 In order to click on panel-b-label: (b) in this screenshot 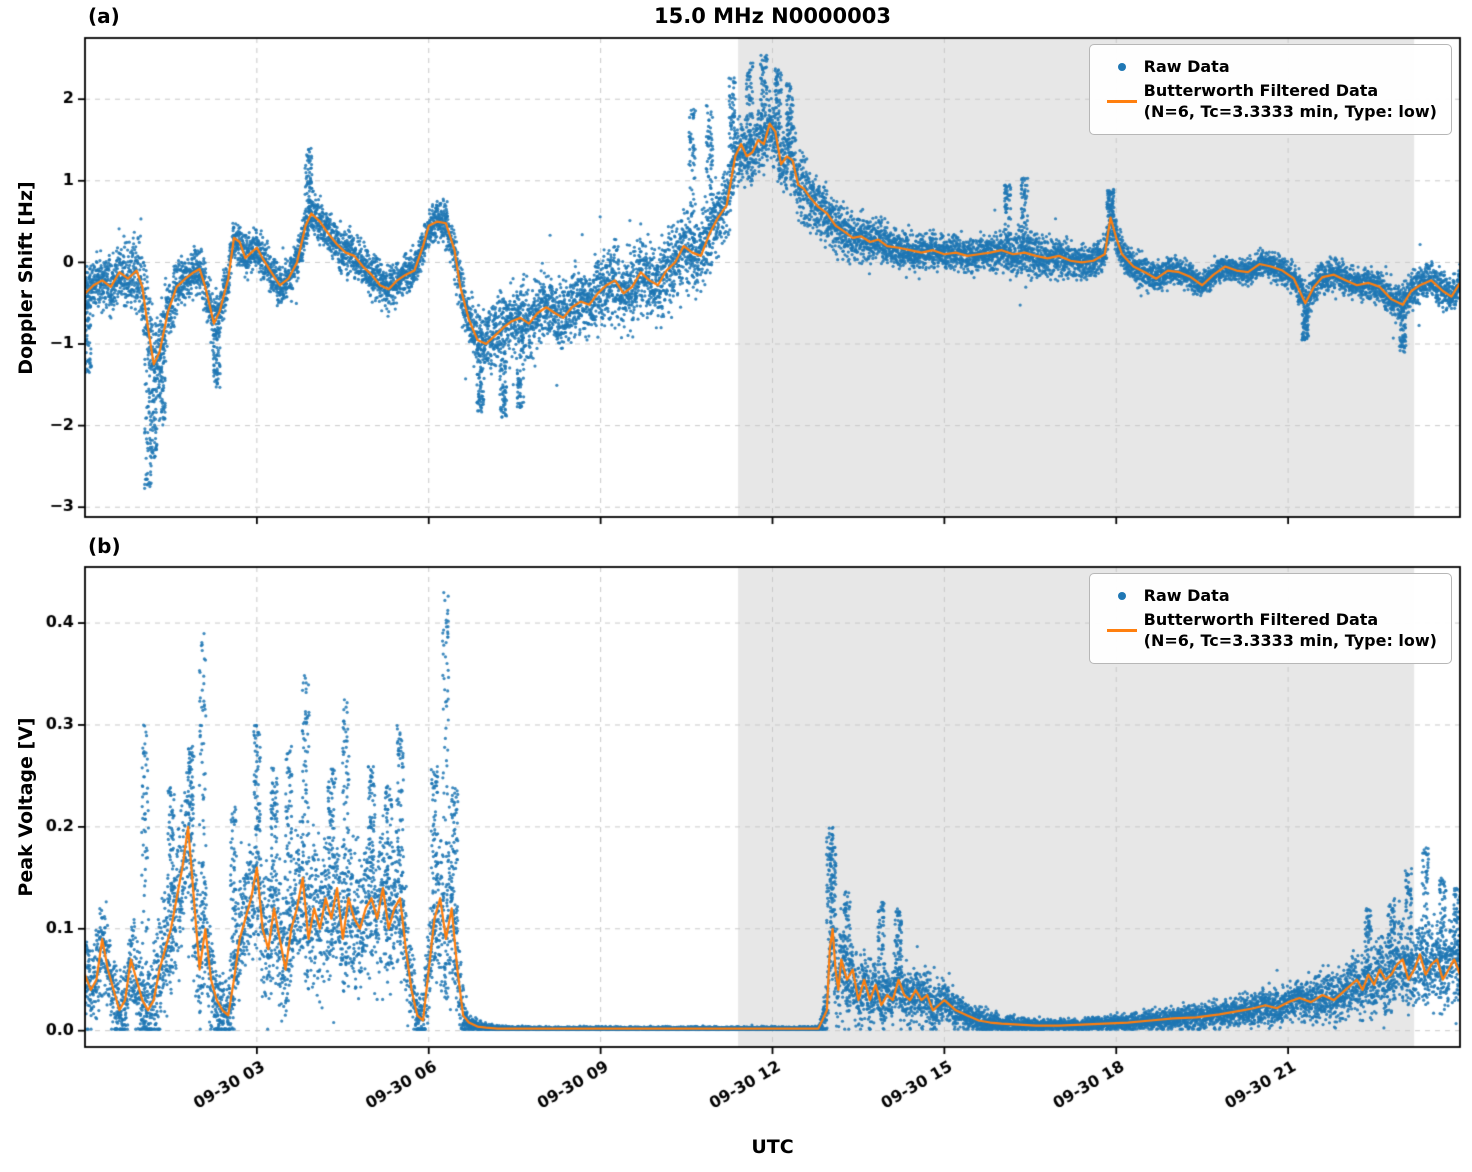, I will do `click(104, 546)`.